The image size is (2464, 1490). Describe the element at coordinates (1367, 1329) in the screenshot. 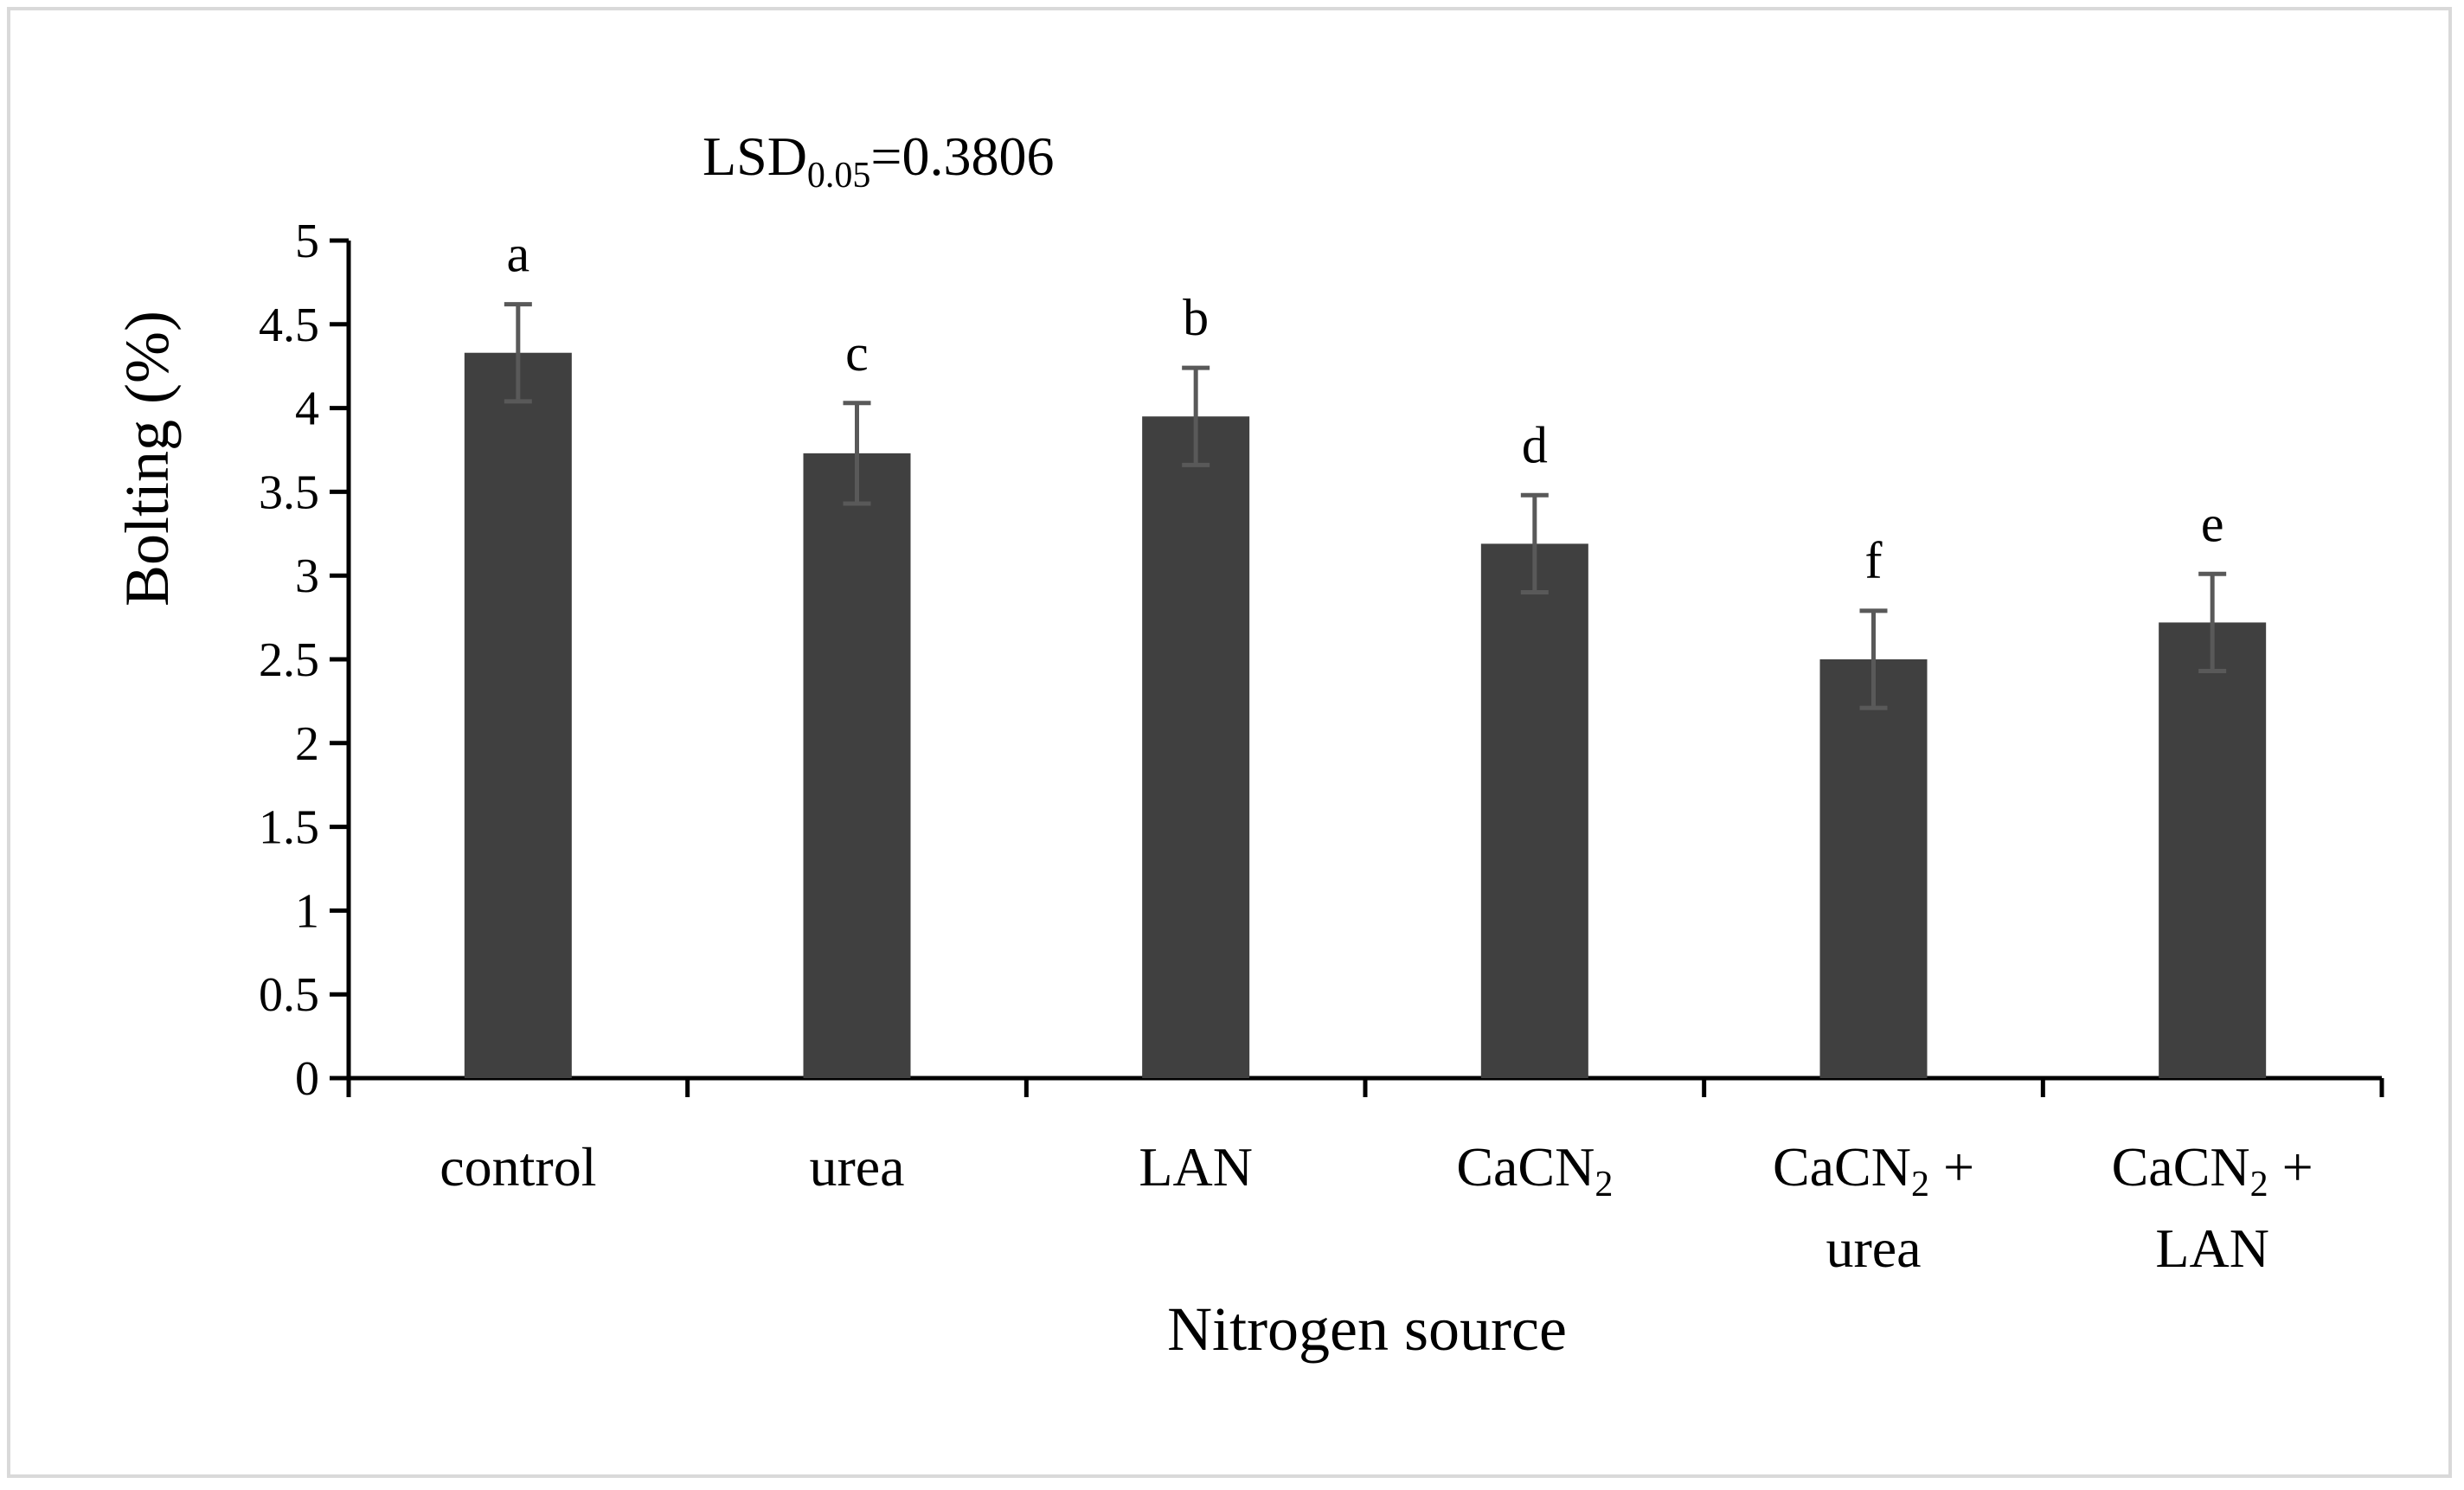

I see `x-axis-title: Nitrogen source` at that location.